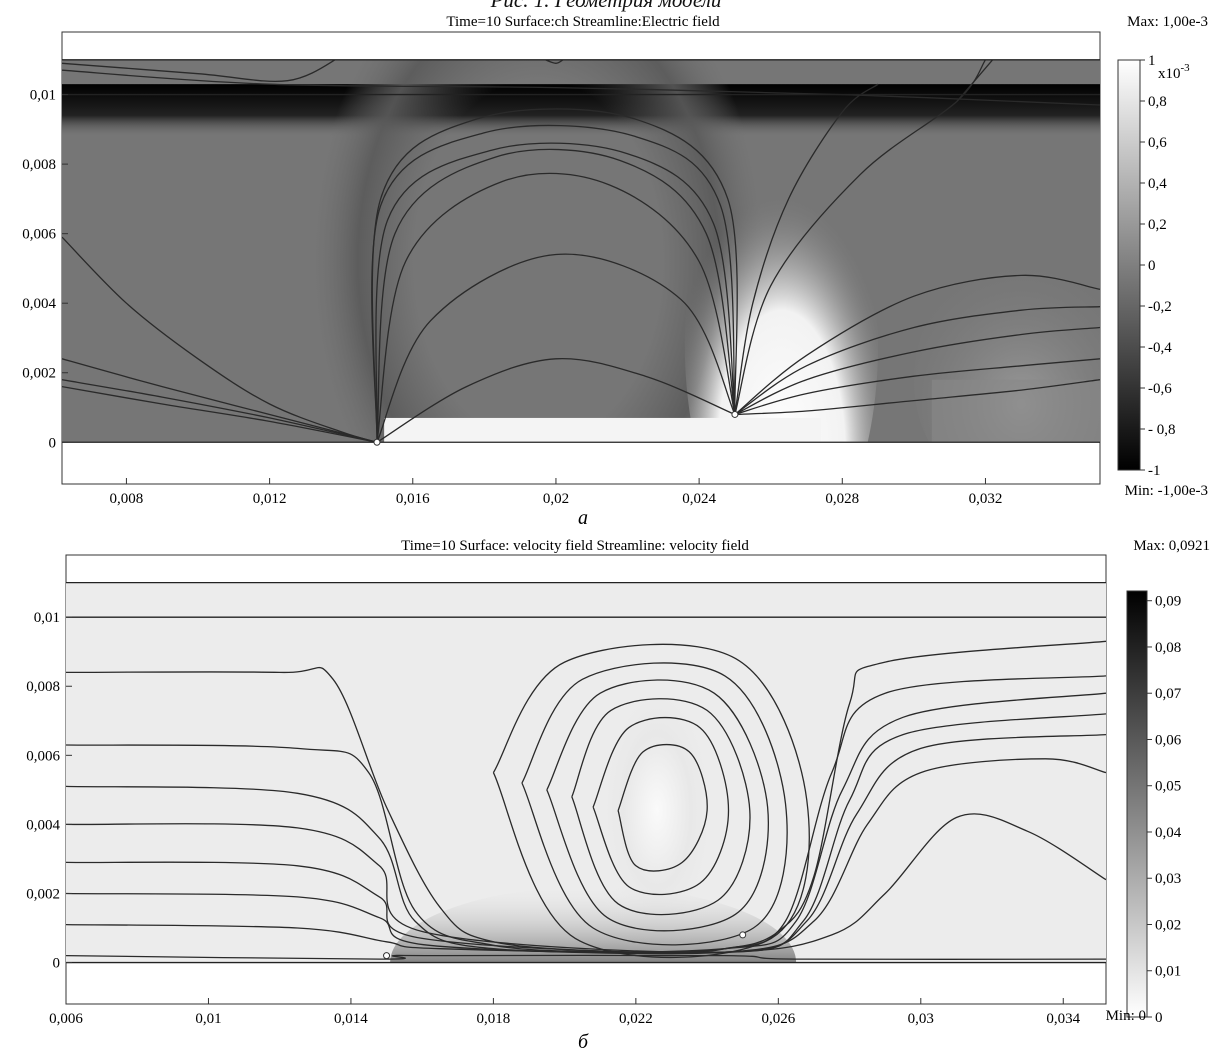 The height and width of the screenshot is (1054, 1212). I want to click on x-tick-label: 0,018, so click(494, 1019).